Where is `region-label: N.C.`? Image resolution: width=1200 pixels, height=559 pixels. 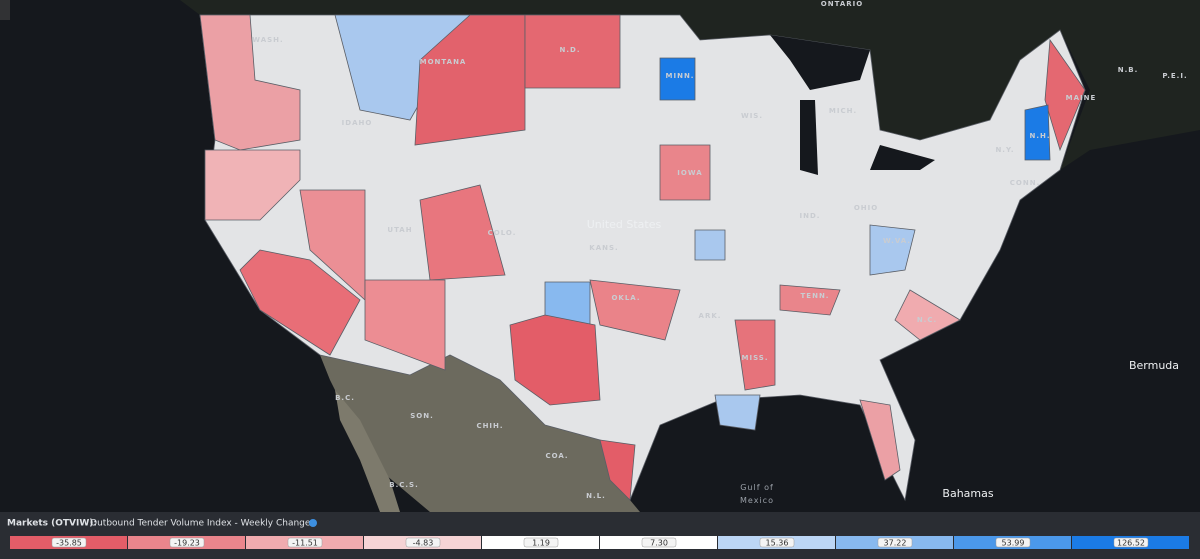
region-label: N.C. is located at coordinates (927, 320).